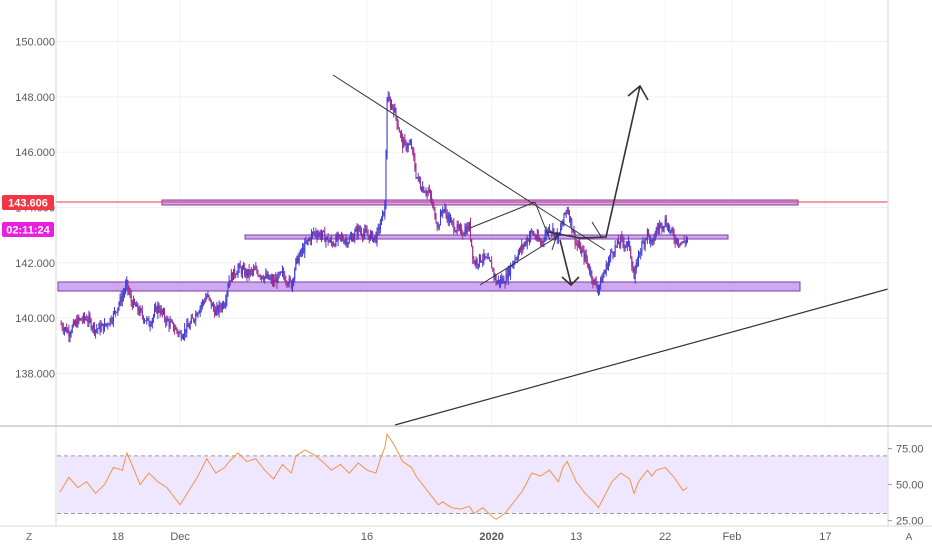 This screenshot has height=550, width=932. Describe the element at coordinates (469, 162) in the screenshot. I see `descending-trendline` at that location.